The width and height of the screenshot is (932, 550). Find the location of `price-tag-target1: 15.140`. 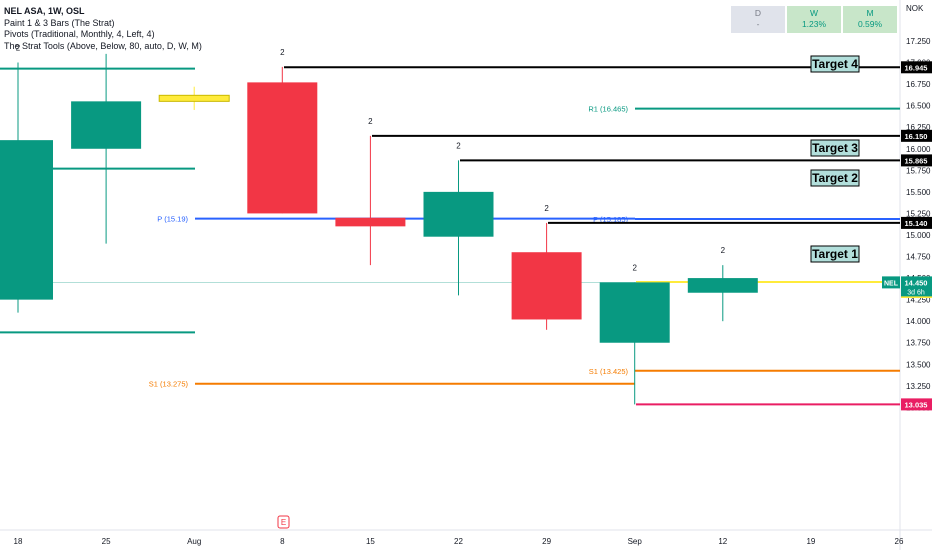

price-tag-target1: 15.140 is located at coordinates (916, 223).